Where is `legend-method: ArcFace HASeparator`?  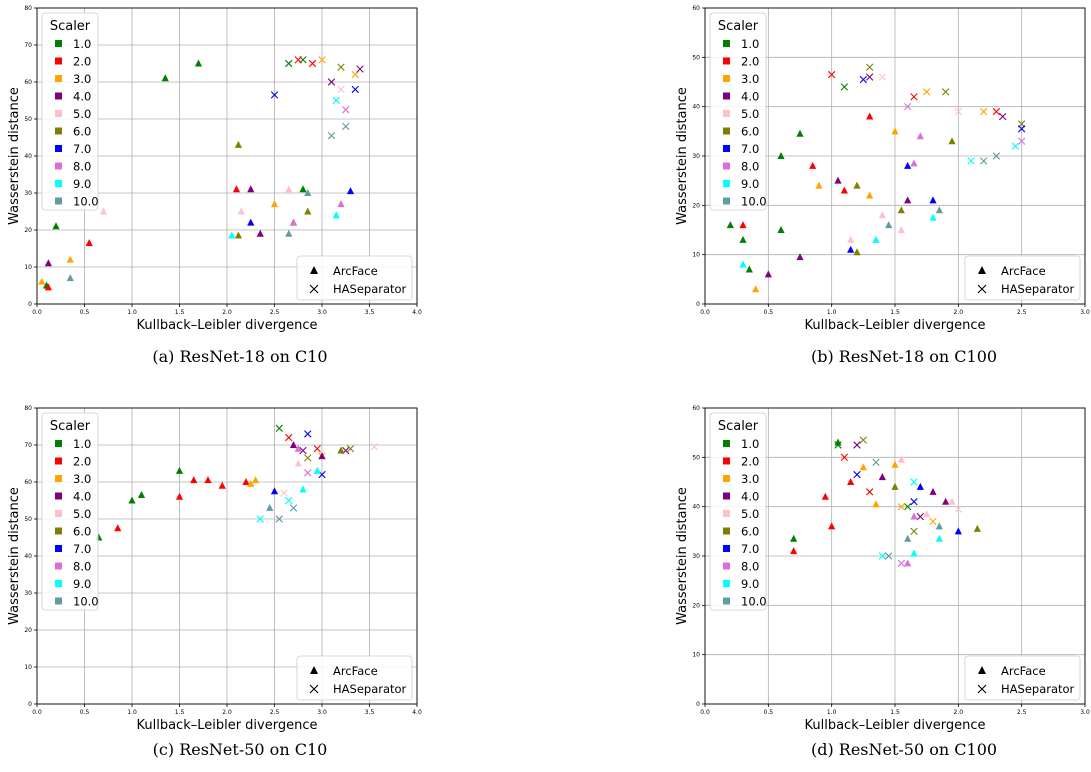
legend-method: ArcFace HASeparator is located at coordinates (1022, 678).